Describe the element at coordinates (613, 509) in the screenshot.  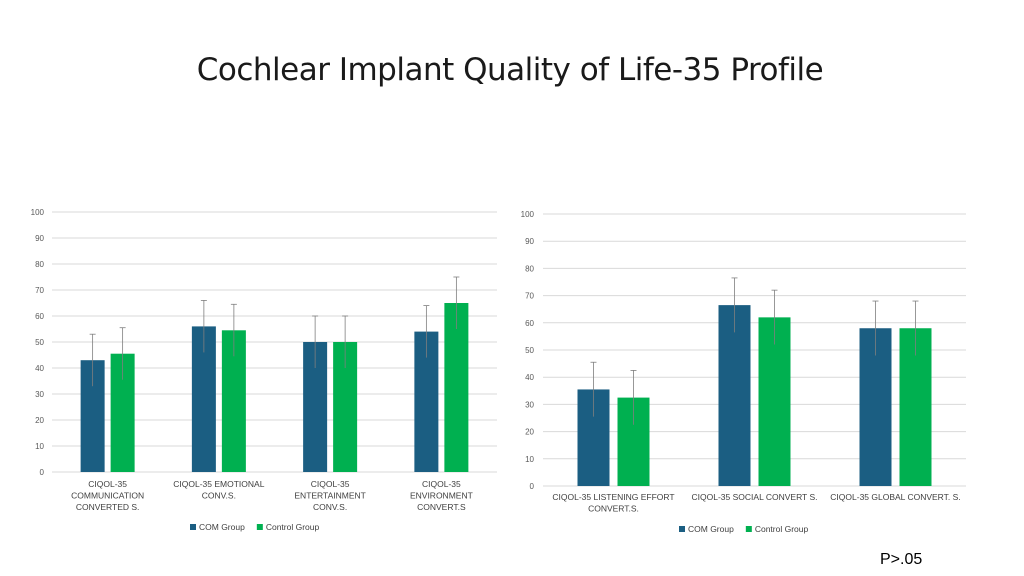
I see `category-label: CONVERT.S.` at that location.